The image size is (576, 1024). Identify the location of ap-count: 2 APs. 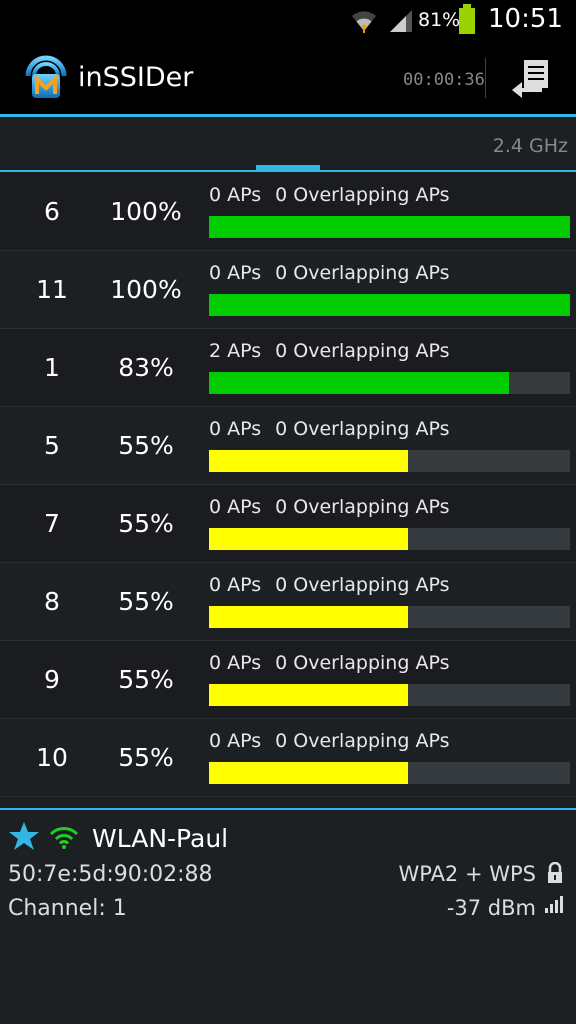
(235, 351).